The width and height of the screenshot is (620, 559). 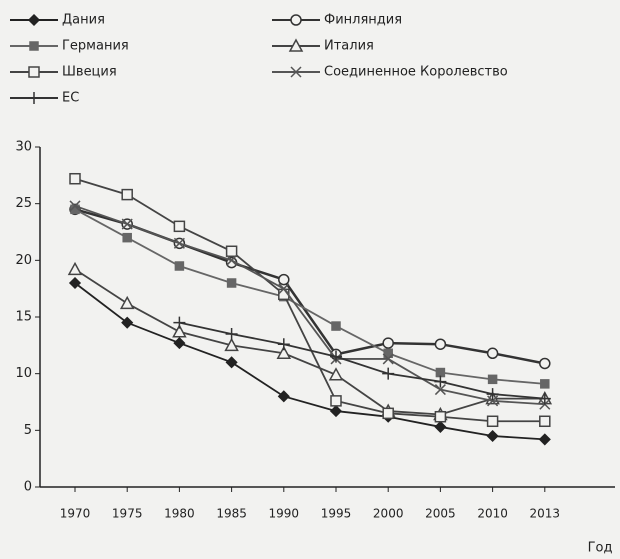 I want to click on x-axis-label: Год, so click(x=600, y=548).